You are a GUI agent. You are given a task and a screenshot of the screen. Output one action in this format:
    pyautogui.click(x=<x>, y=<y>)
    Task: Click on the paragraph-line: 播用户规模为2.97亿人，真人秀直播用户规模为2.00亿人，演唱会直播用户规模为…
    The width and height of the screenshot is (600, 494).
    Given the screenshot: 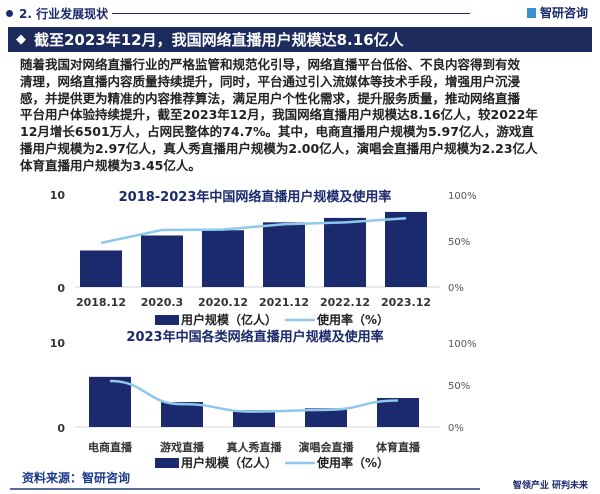 What is the action you would take?
    pyautogui.click(x=279, y=148)
    